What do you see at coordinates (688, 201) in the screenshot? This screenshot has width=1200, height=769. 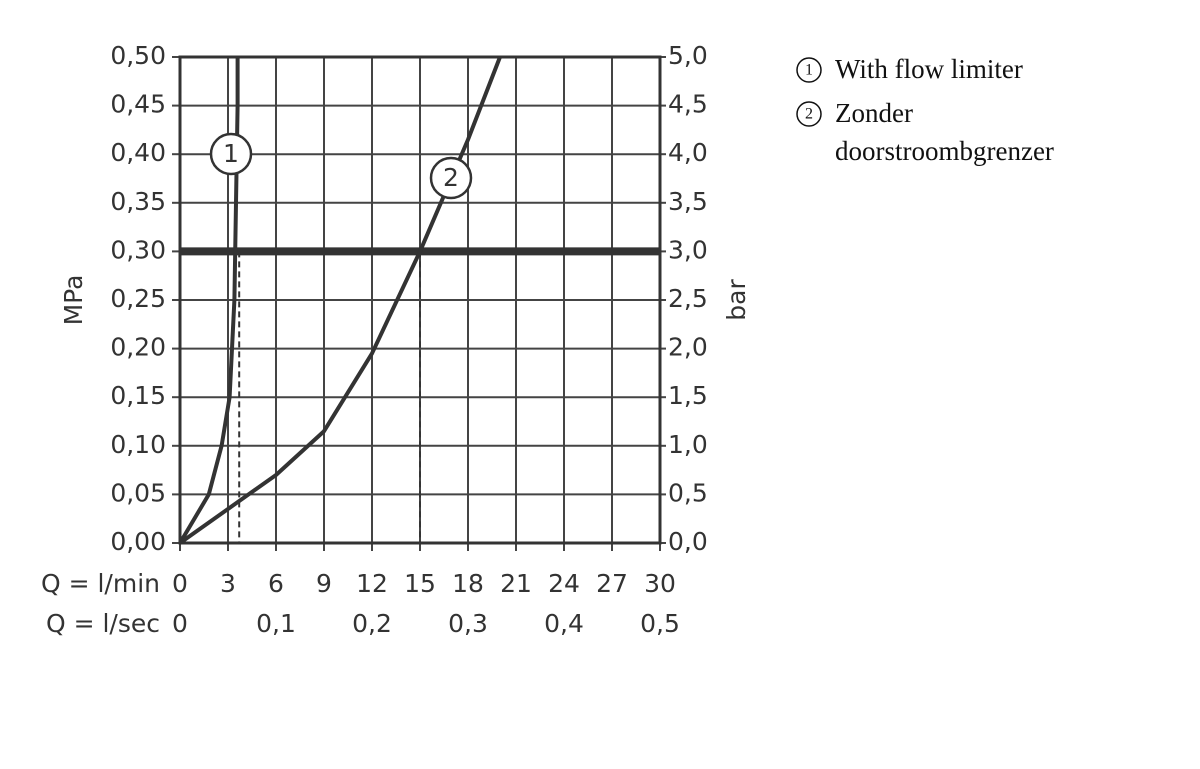 I see `y2-tick-label: 3,5` at bounding box center [688, 201].